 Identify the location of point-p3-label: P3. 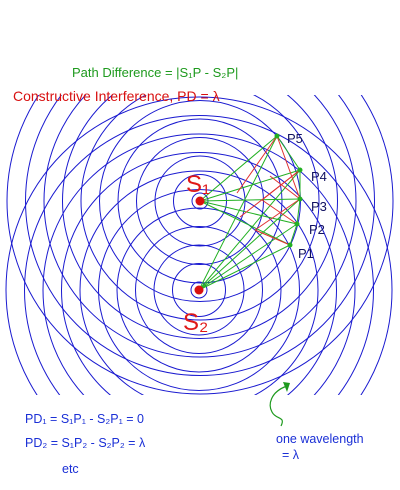
(319, 206).